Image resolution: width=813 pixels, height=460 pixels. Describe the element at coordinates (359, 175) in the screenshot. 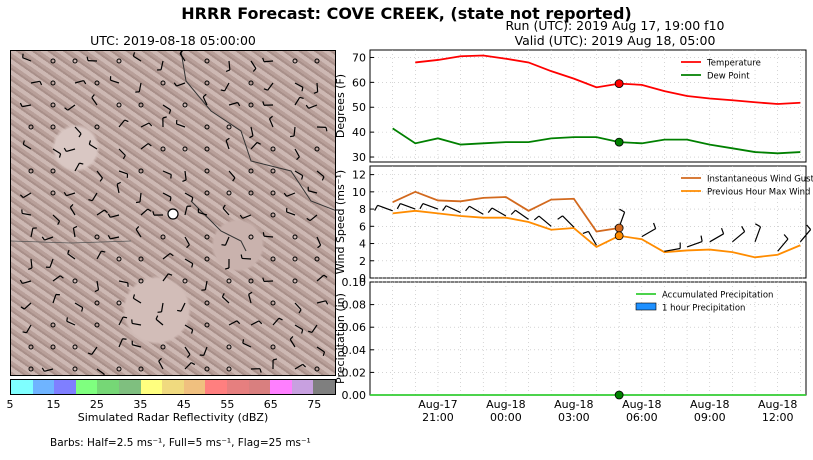

I see `y-tick-label: 12` at that location.